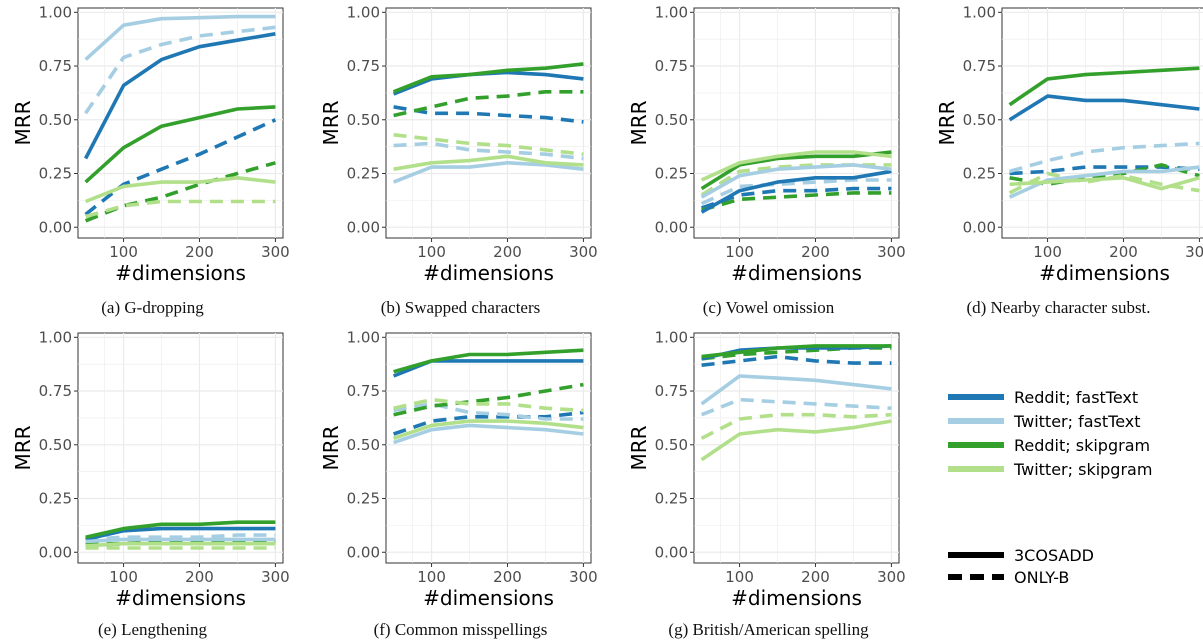 This screenshot has width=1203, height=644. What do you see at coordinates (1054, 555) in the screenshot?
I see `legend-label: 3COSADD` at bounding box center [1054, 555].